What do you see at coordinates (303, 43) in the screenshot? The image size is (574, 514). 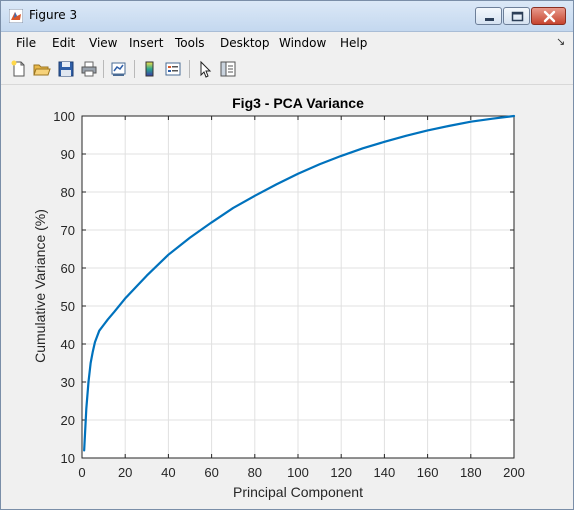 I see `menu-window: Window` at bounding box center [303, 43].